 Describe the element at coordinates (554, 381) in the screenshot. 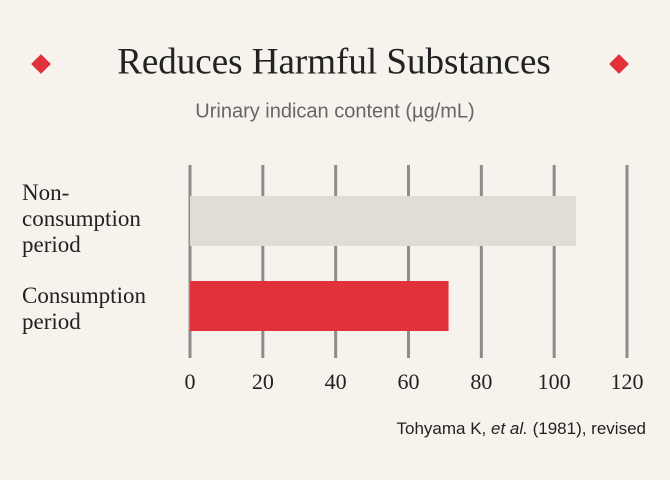

I see `x-tick-label: 100` at that location.